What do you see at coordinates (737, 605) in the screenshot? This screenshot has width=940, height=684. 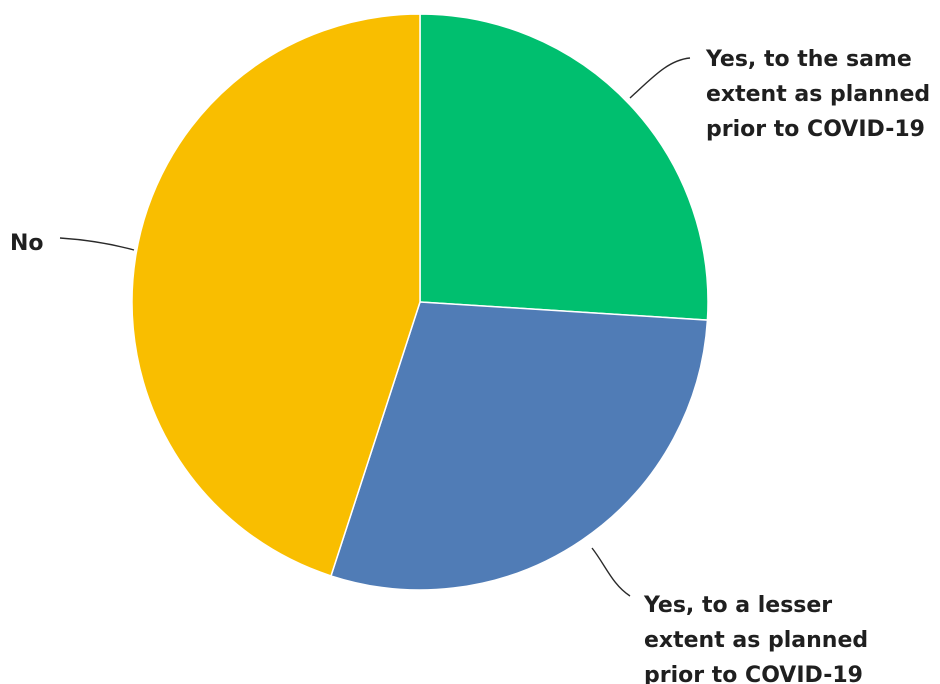 I see `slice-label-line: Yes, to a lesser` at bounding box center [737, 605].